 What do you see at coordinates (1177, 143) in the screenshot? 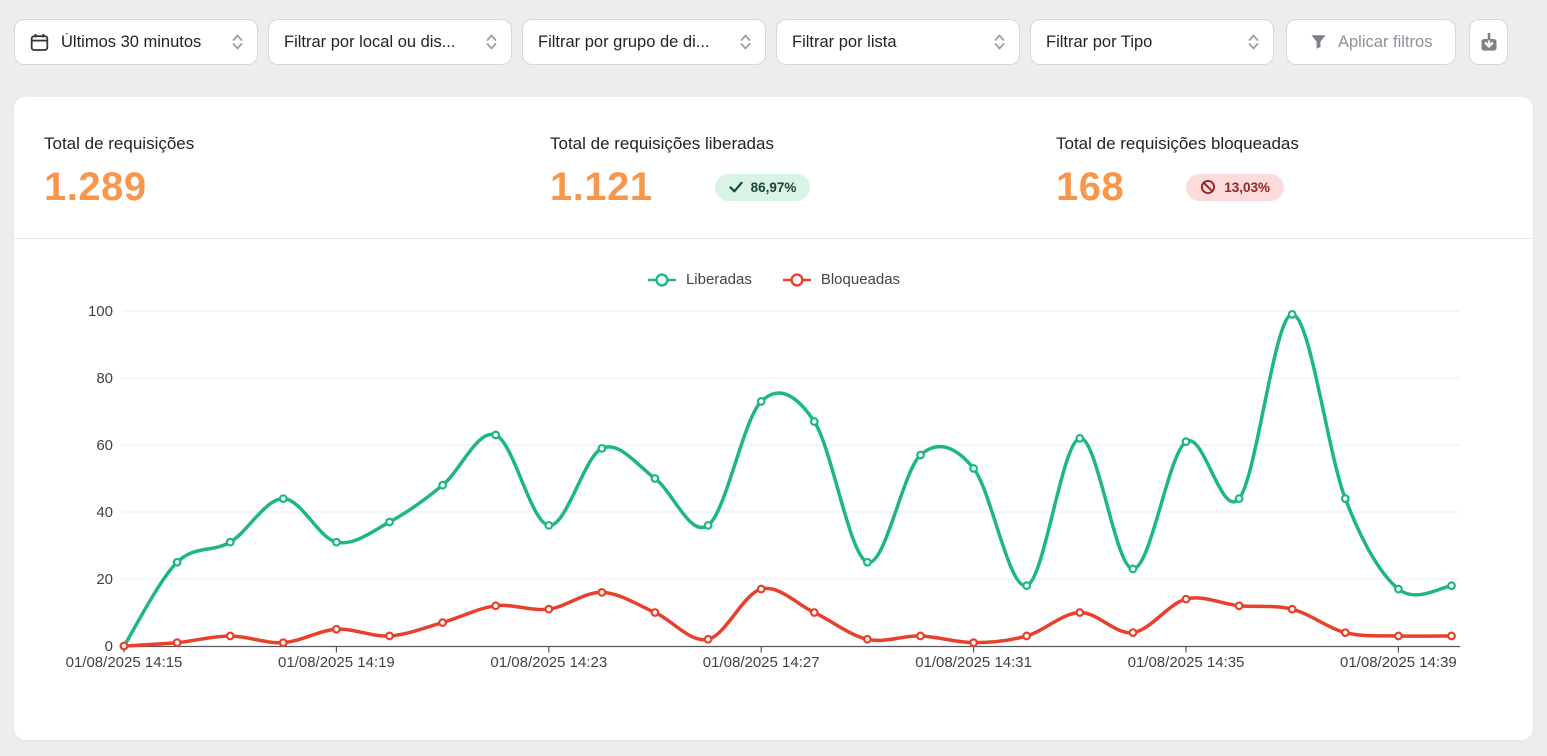
I see `stat-blocked-label: Total de requisições bloqueadas` at bounding box center [1177, 143].